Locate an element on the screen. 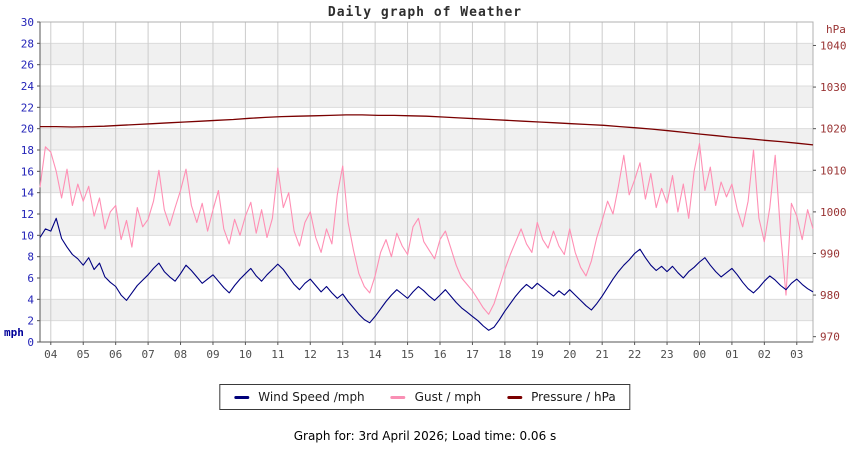  y-right-tick-label: 980 is located at coordinates (830, 295).